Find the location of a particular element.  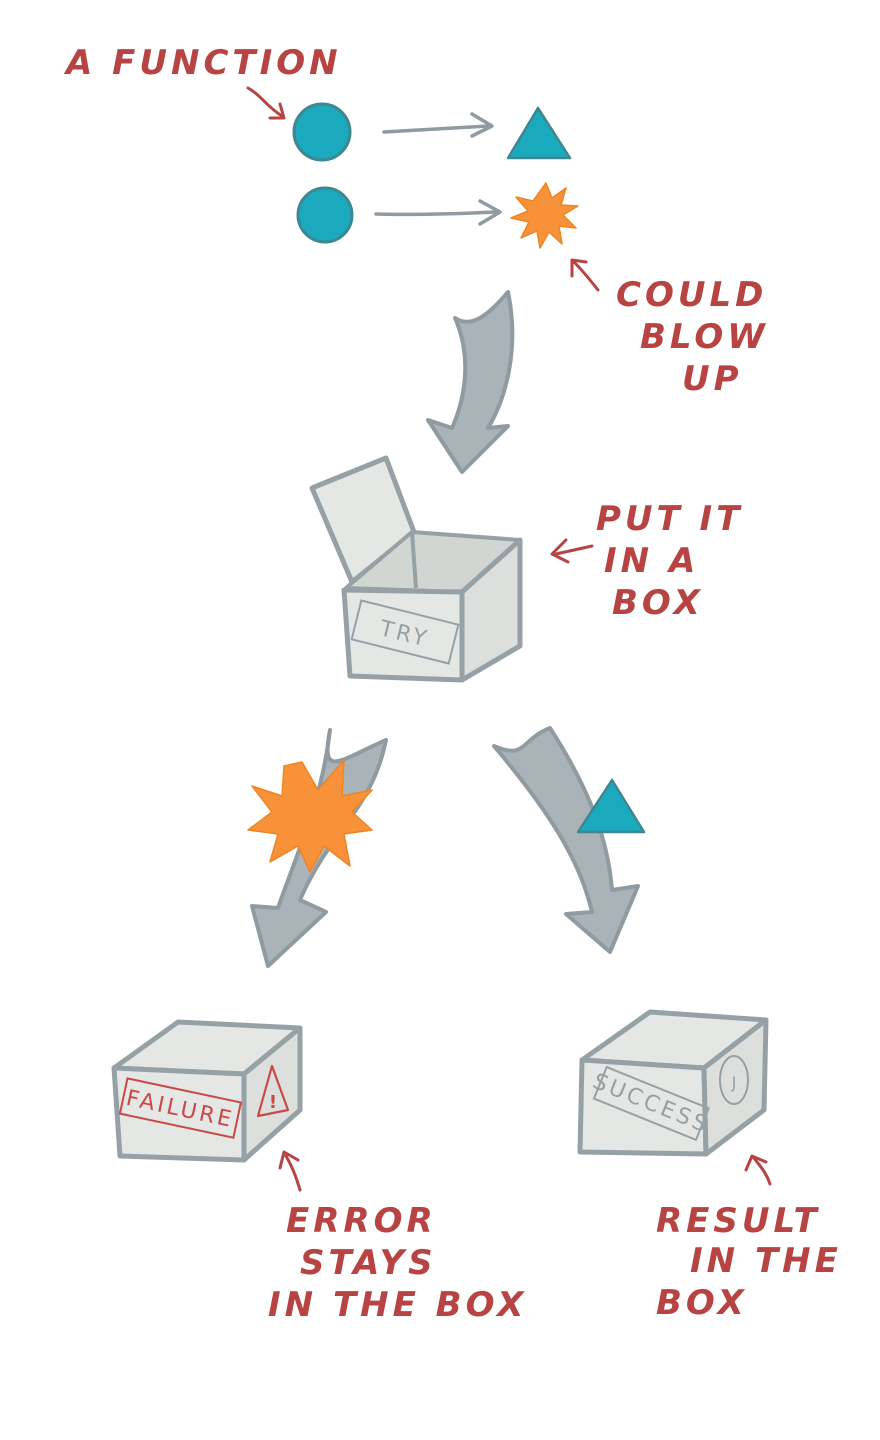

label-up: UP is located at coordinates (712, 379).